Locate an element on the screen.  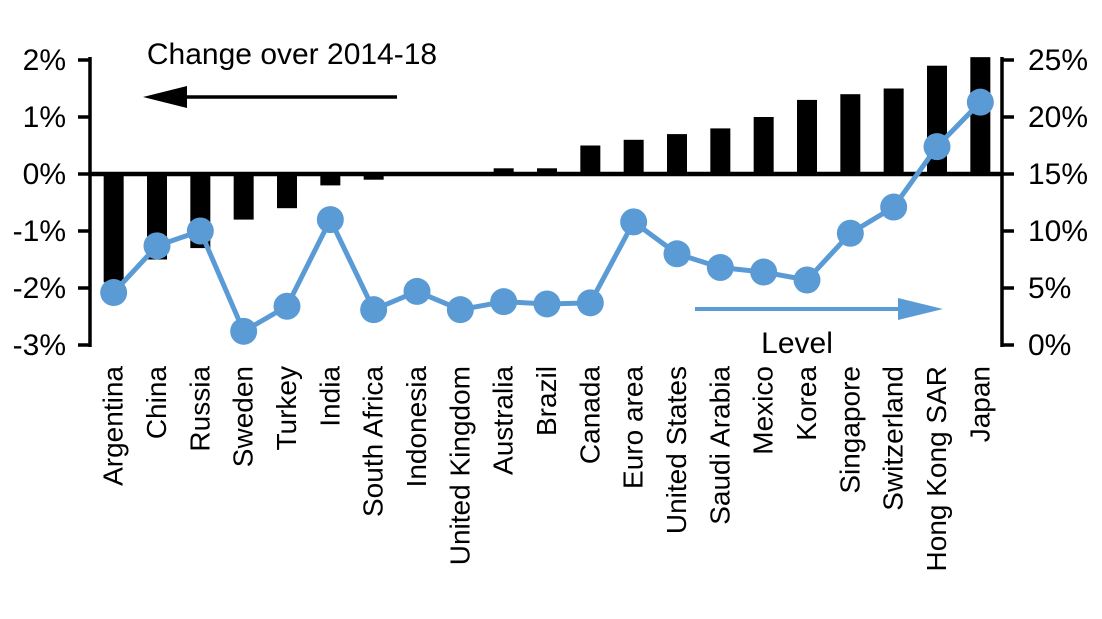
bar-turkey is located at coordinates (287, 191).